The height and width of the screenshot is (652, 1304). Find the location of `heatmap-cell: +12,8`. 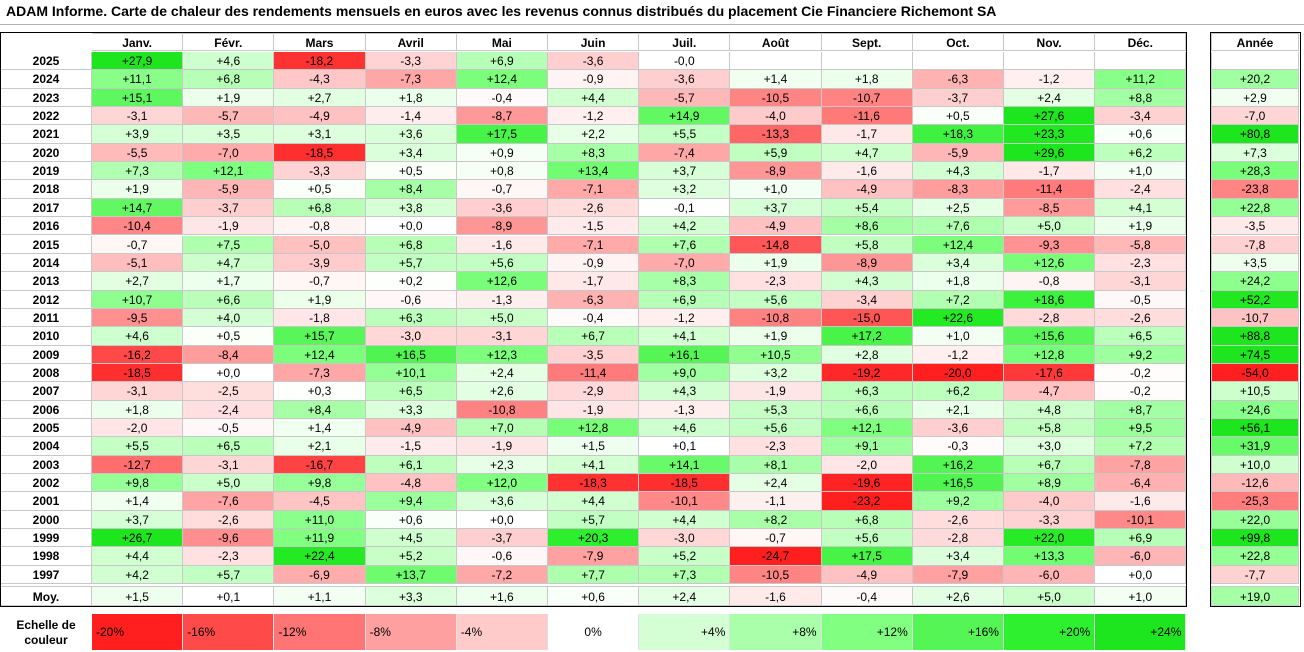

heatmap-cell: +12,8 is located at coordinates (1050, 354).